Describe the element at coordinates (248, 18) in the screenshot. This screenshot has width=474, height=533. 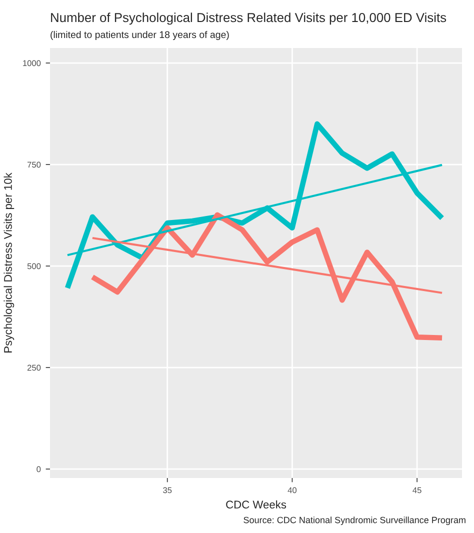
I see `chart-title: Number of Psychological Distress Related Visits per 10,000 ED Visits` at that location.